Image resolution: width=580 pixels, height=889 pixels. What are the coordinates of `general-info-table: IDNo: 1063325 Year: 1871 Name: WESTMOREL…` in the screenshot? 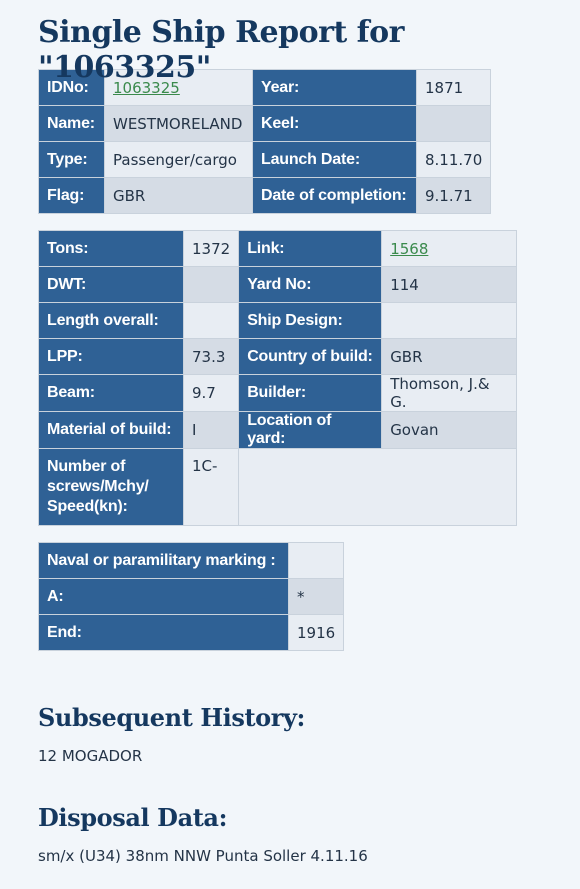 It's located at (265, 141).